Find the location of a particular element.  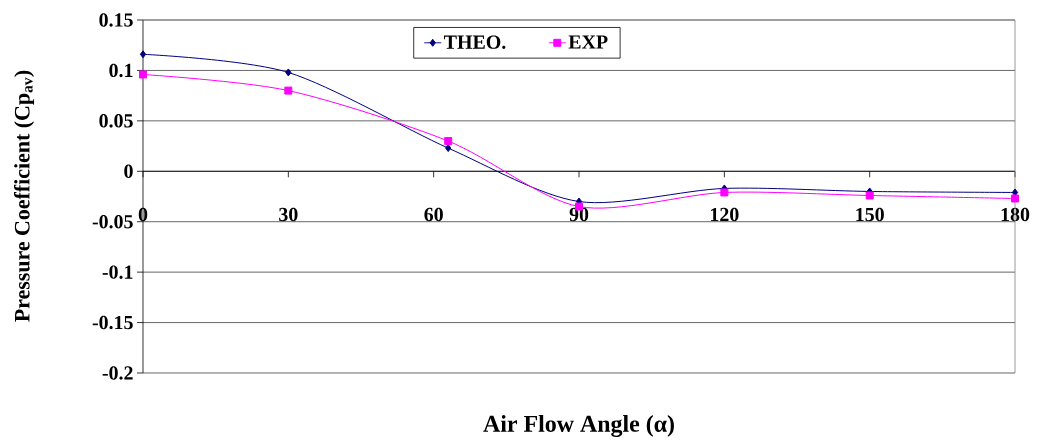

y-tick-label: -0.05 is located at coordinates (112, 221).